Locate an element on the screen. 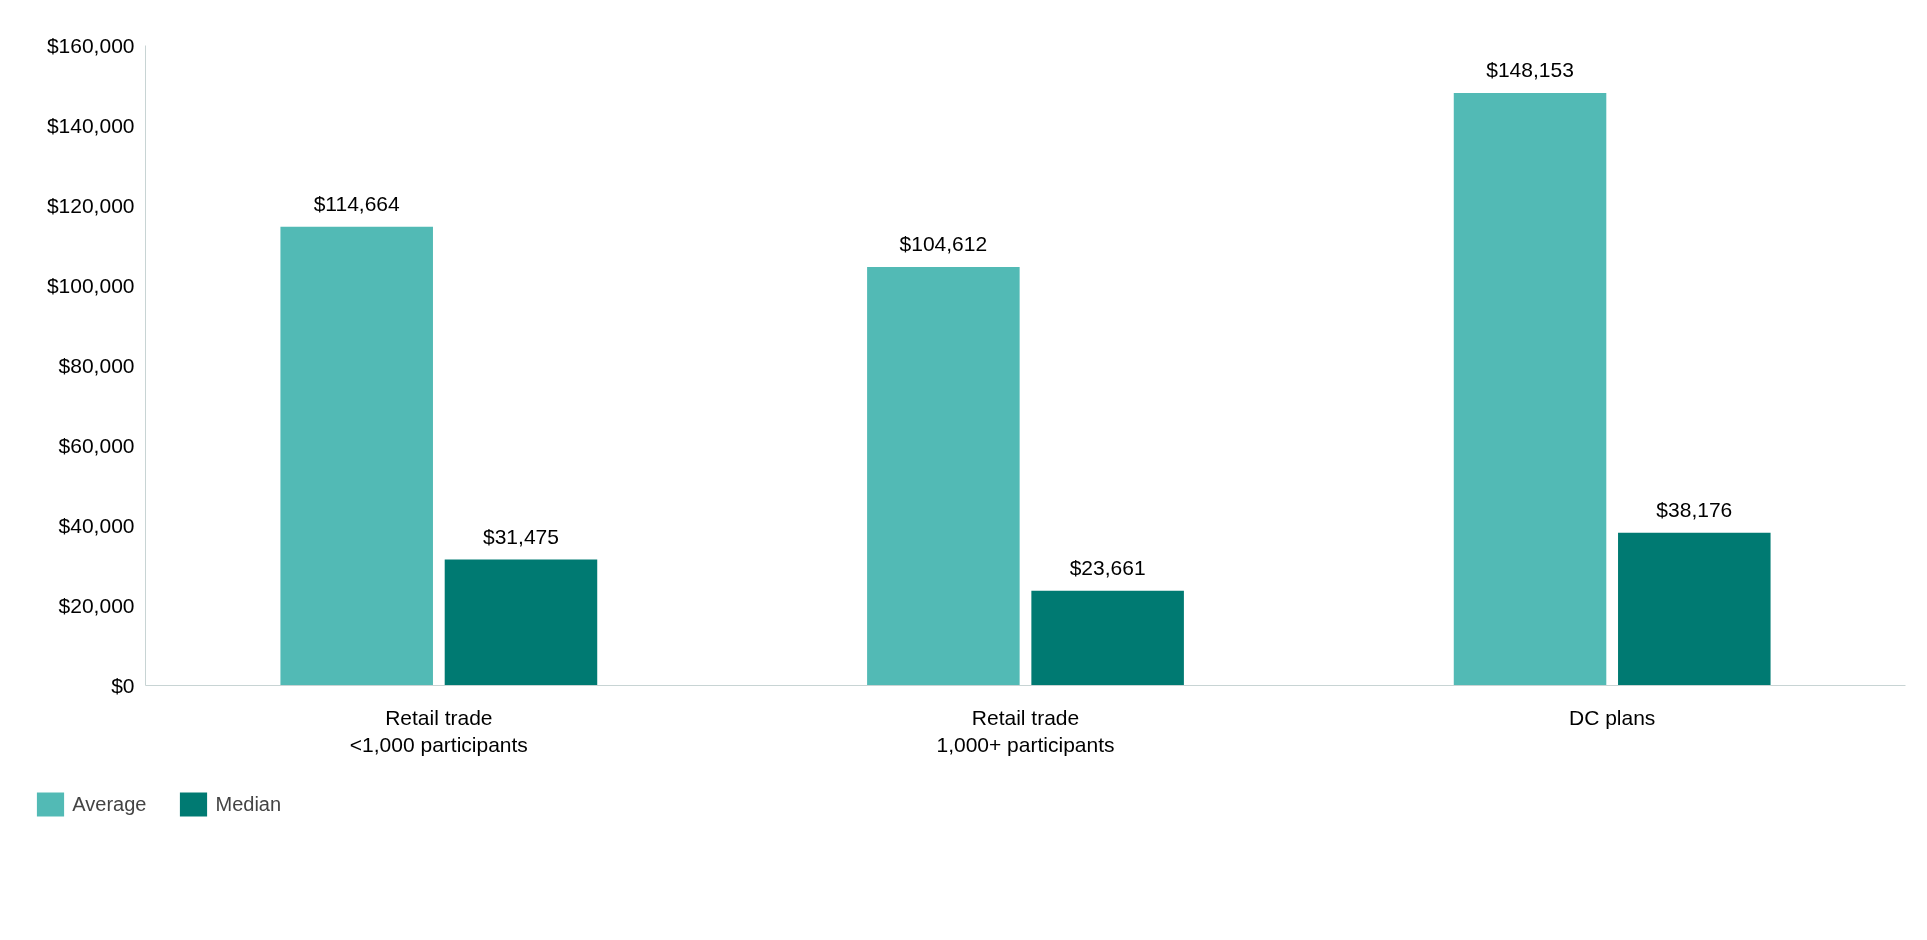  legend-label: Median is located at coordinates (248, 804).